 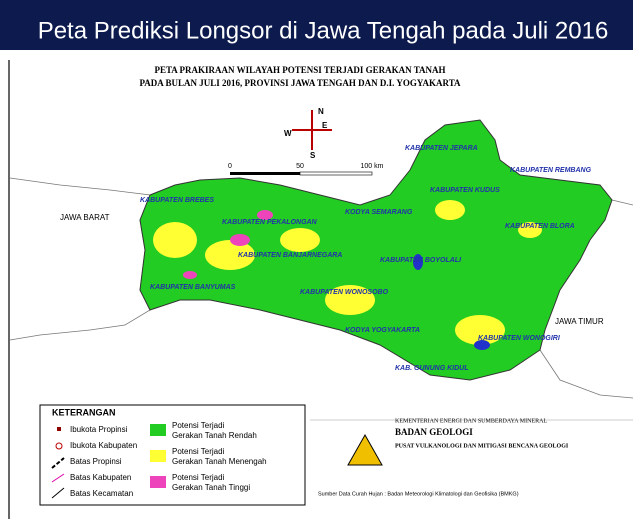 I want to click on legend-symbol-label: Ibukota Propinsi, so click(x=99, y=429).